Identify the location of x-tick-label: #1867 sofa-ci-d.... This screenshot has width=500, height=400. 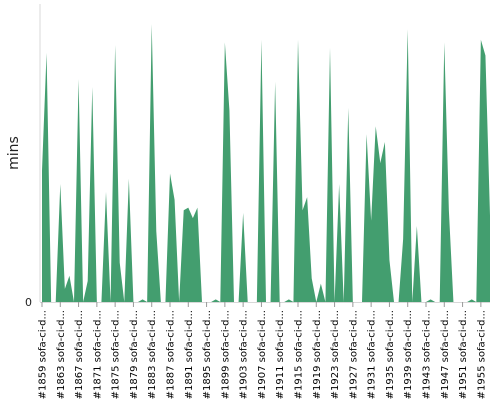
(79, 354).